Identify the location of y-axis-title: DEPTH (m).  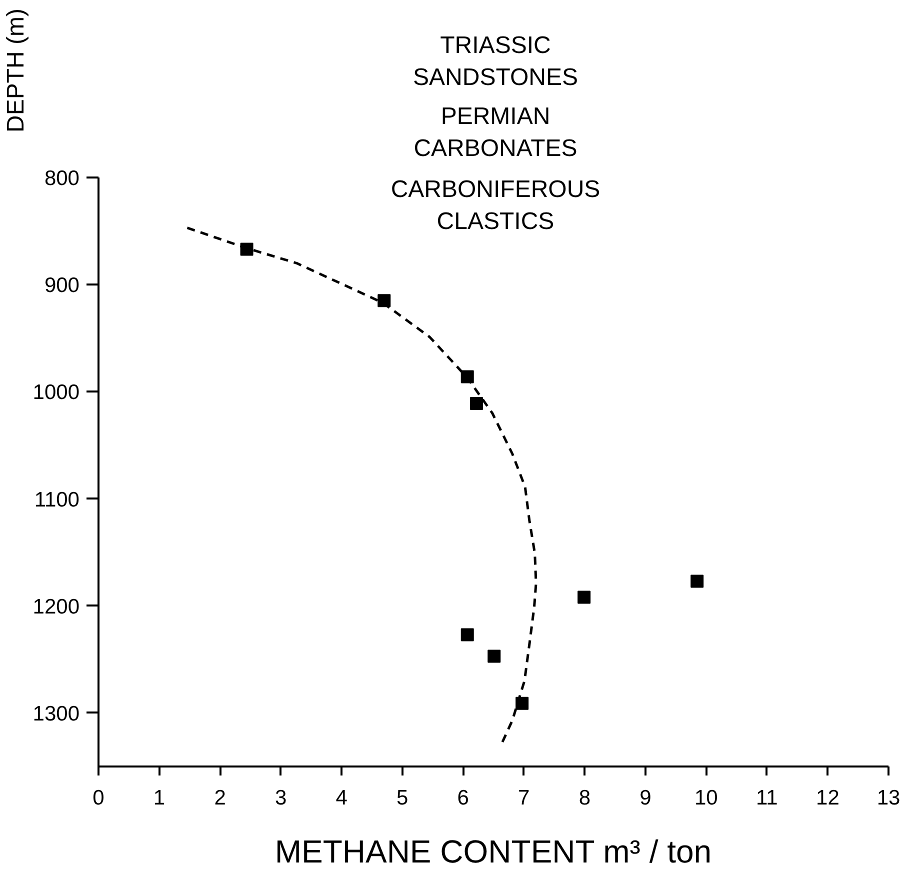
(16, 70).